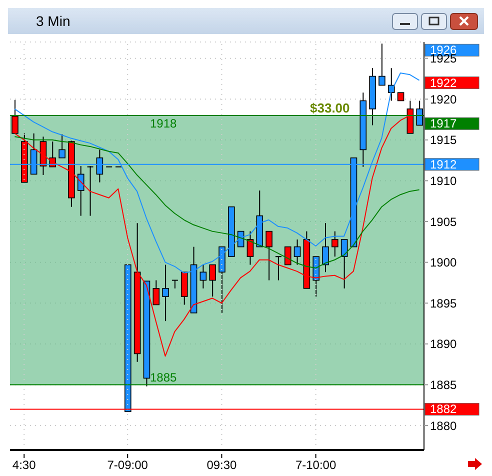  What do you see at coordinates (444, 409) in the screenshot?
I see `ref-line-label: 1882` at bounding box center [444, 409].